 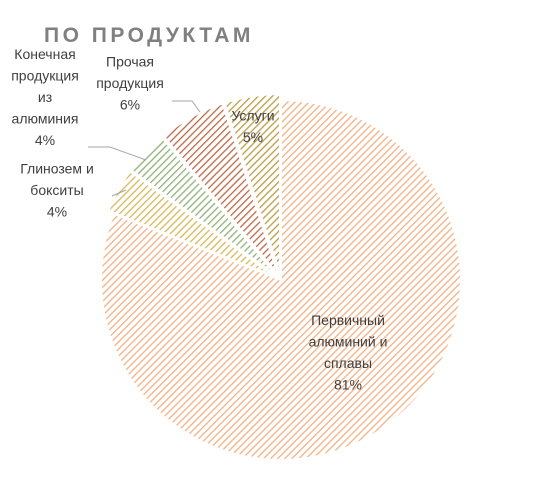 I want to click on leader-lines, so click(x=144, y=148).